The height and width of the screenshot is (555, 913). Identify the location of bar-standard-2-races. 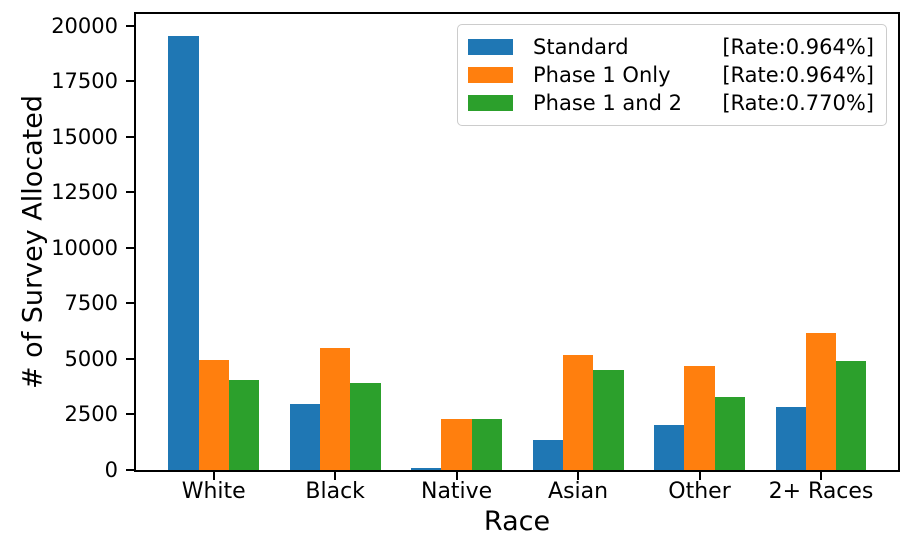
(790, 438).